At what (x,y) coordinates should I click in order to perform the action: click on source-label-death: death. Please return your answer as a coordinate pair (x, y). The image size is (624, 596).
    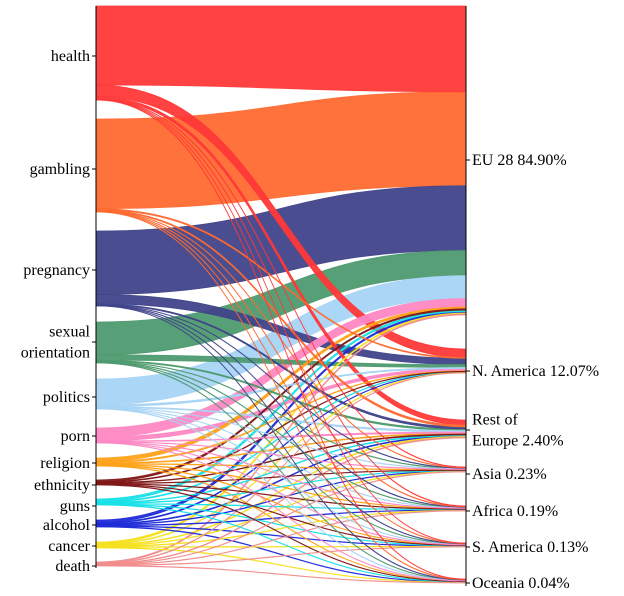
    Looking at the image, I should click on (72, 566).